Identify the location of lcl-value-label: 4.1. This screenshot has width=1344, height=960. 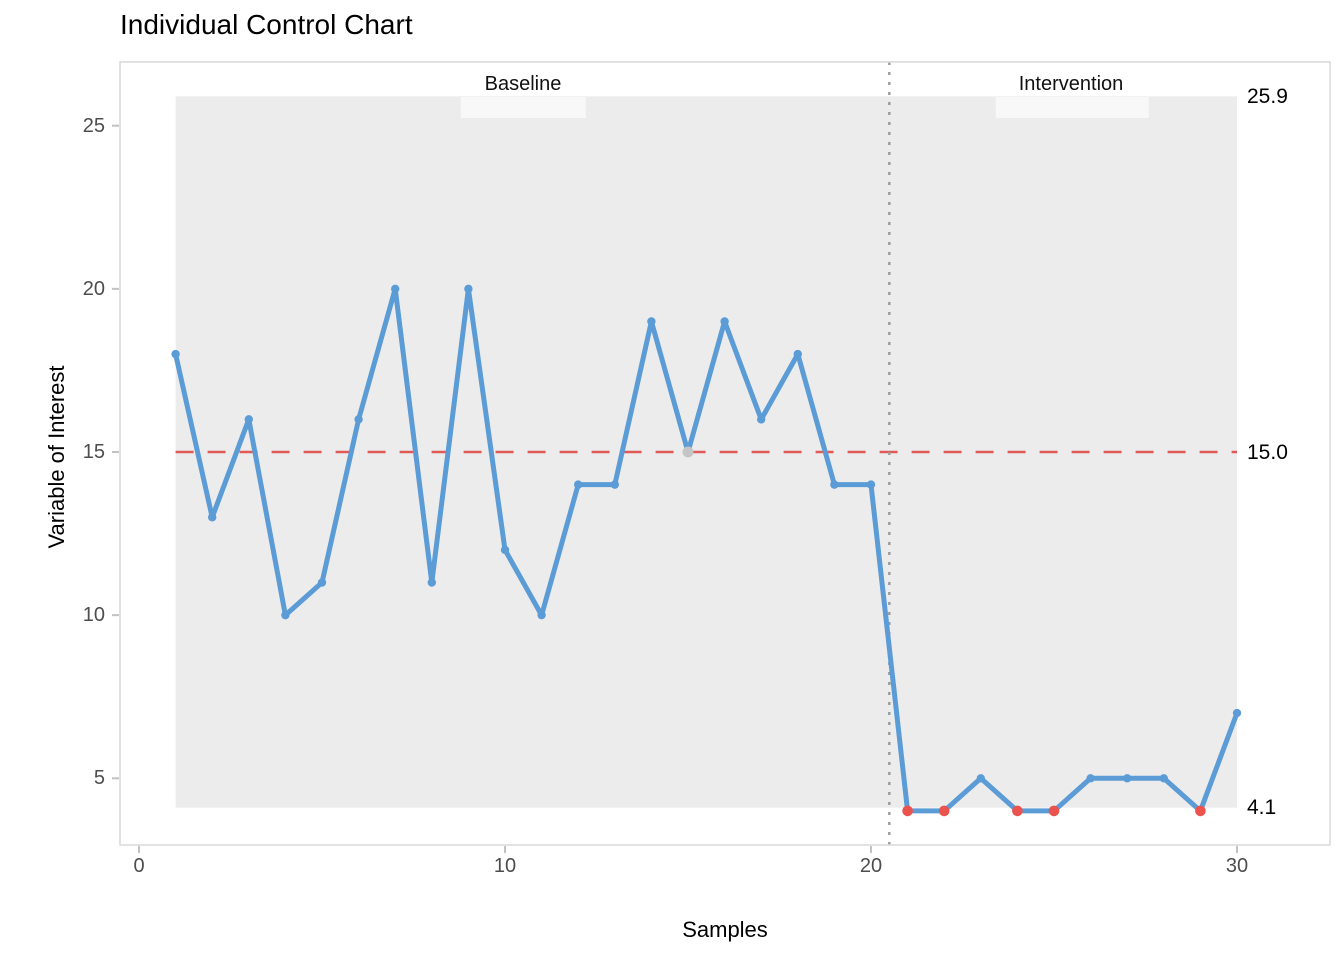
(1262, 807).